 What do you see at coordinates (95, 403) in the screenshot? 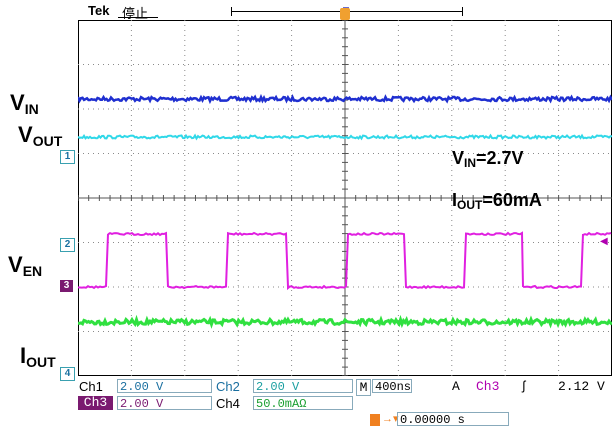
I see `ch3-label: Ch3` at bounding box center [95, 403].